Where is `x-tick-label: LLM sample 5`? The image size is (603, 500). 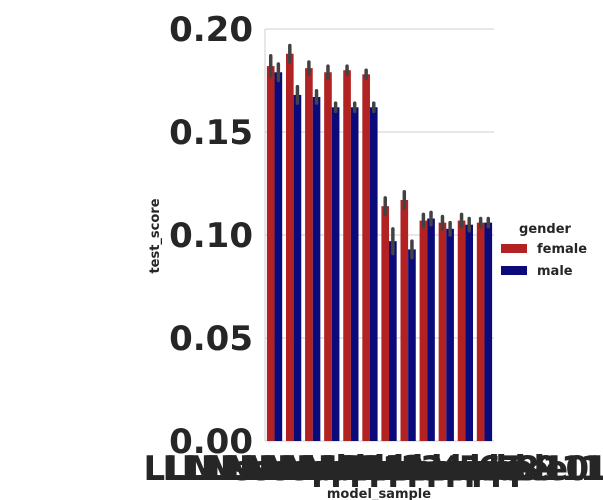 x-tick-label: LLM sample 5 is located at coordinates (351, 469).